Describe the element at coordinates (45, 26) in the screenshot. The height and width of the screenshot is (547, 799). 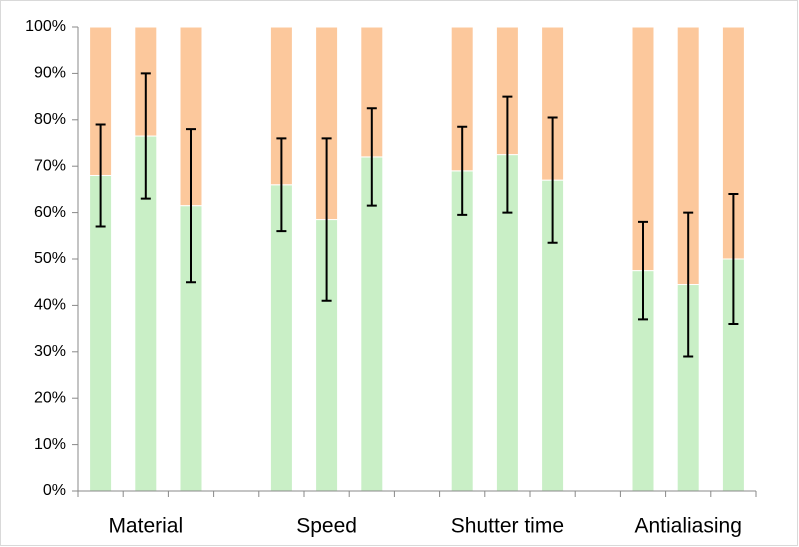
I see `y-tick-label: 100%` at that location.